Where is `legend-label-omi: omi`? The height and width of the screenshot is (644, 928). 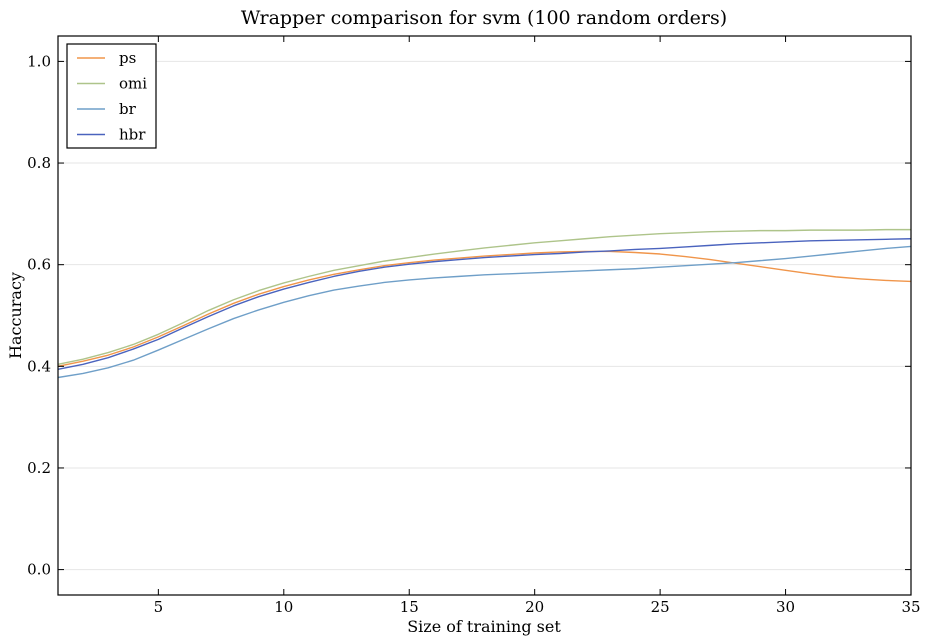
legend-label-omi: omi is located at coordinates (133, 84).